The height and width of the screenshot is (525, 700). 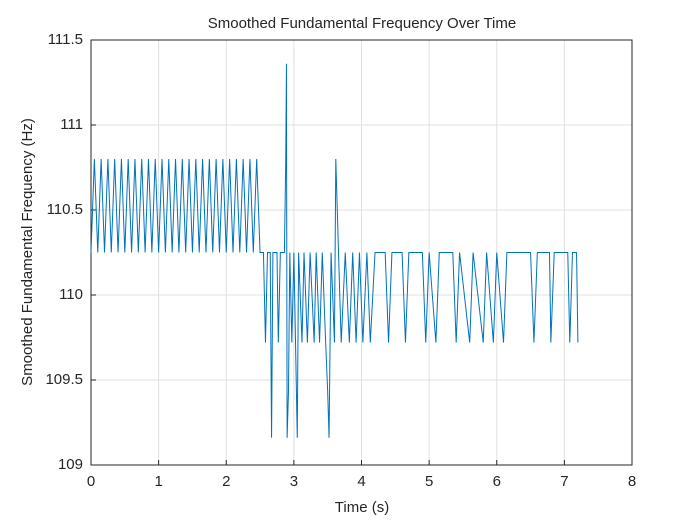 What do you see at coordinates (64, 379) in the screenshot?
I see `y-tick-label: 109.5` at bounding box center [64, 379].